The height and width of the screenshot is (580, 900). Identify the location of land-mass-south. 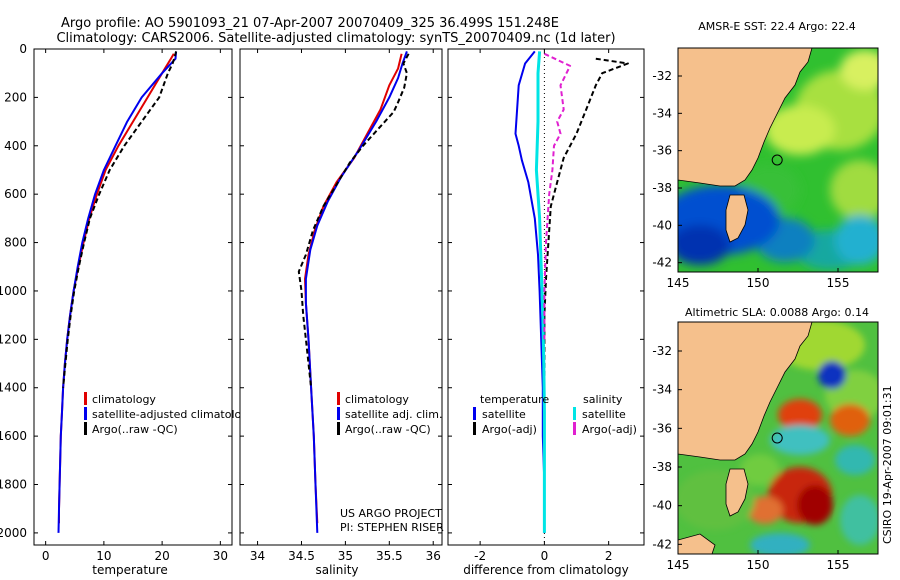
(697, 543).